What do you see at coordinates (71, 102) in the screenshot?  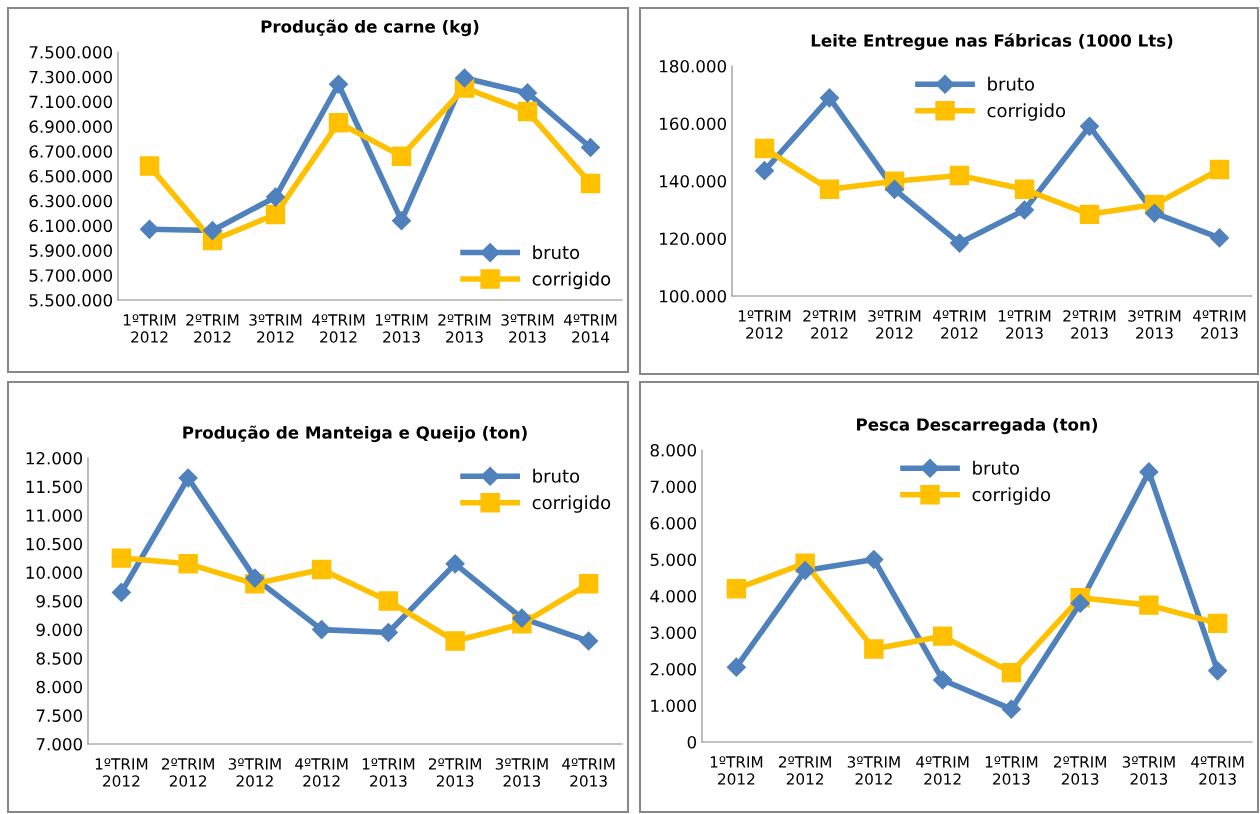 I see `y-tick-label: 7.100.000` at bounding box center [71, 102].